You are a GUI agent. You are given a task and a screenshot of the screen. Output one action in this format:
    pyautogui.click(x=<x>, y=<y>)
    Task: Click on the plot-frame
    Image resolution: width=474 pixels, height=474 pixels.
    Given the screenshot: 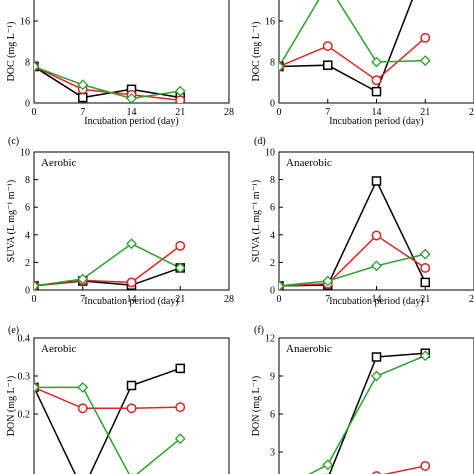 What is the action you would take?
    pyautogui.click(x=131, y=221)
    